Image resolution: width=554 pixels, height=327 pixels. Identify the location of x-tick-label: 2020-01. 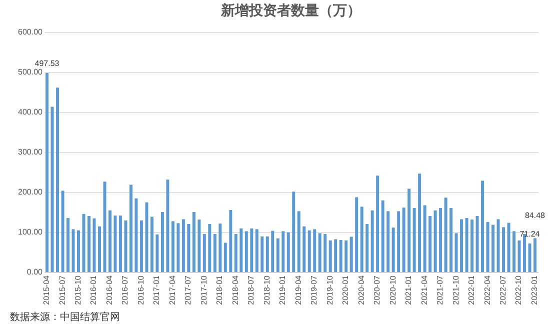
(345, 289).